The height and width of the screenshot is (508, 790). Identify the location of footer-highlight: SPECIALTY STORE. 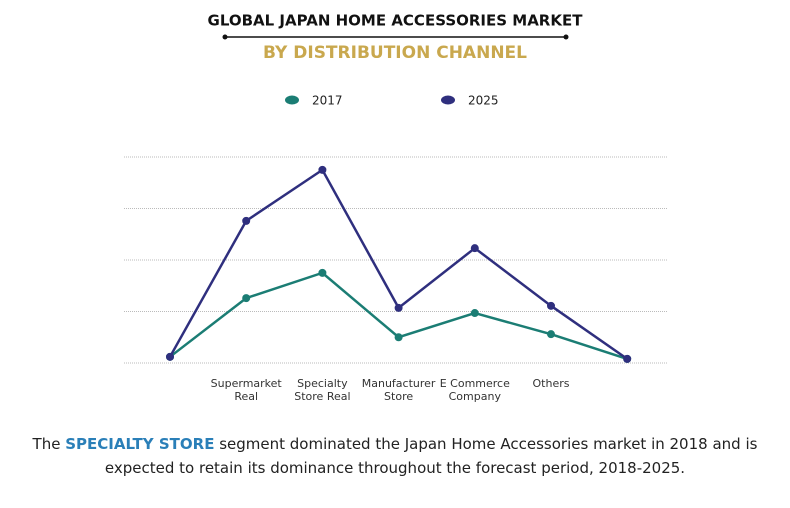
(140, 444).